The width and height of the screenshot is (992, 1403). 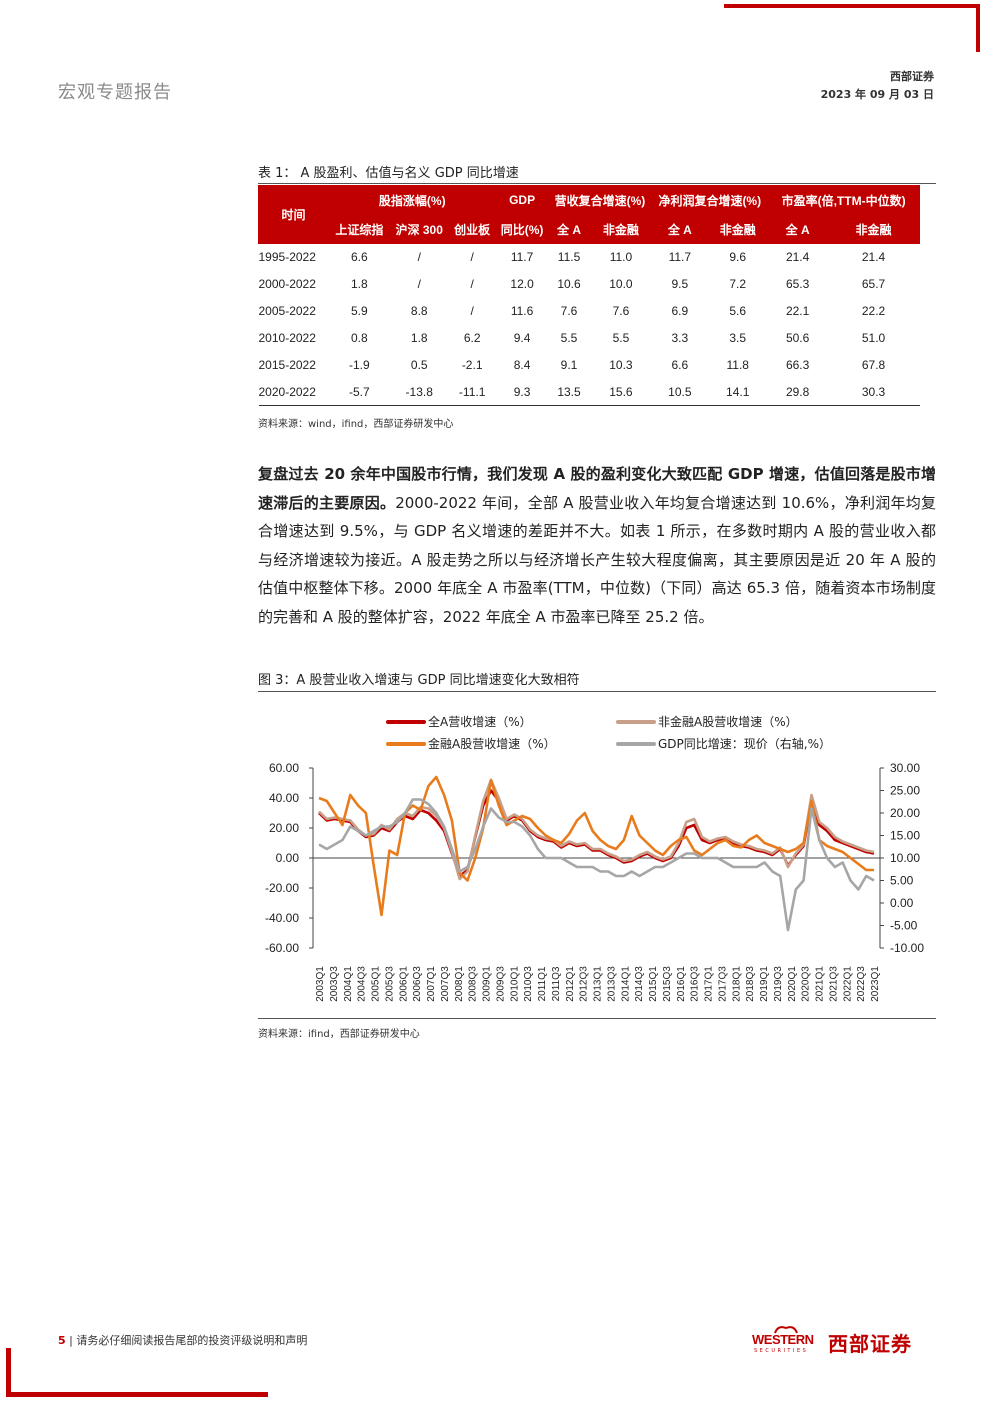 I want to click on table-cell: 11.5, so click(x=569, y=257).